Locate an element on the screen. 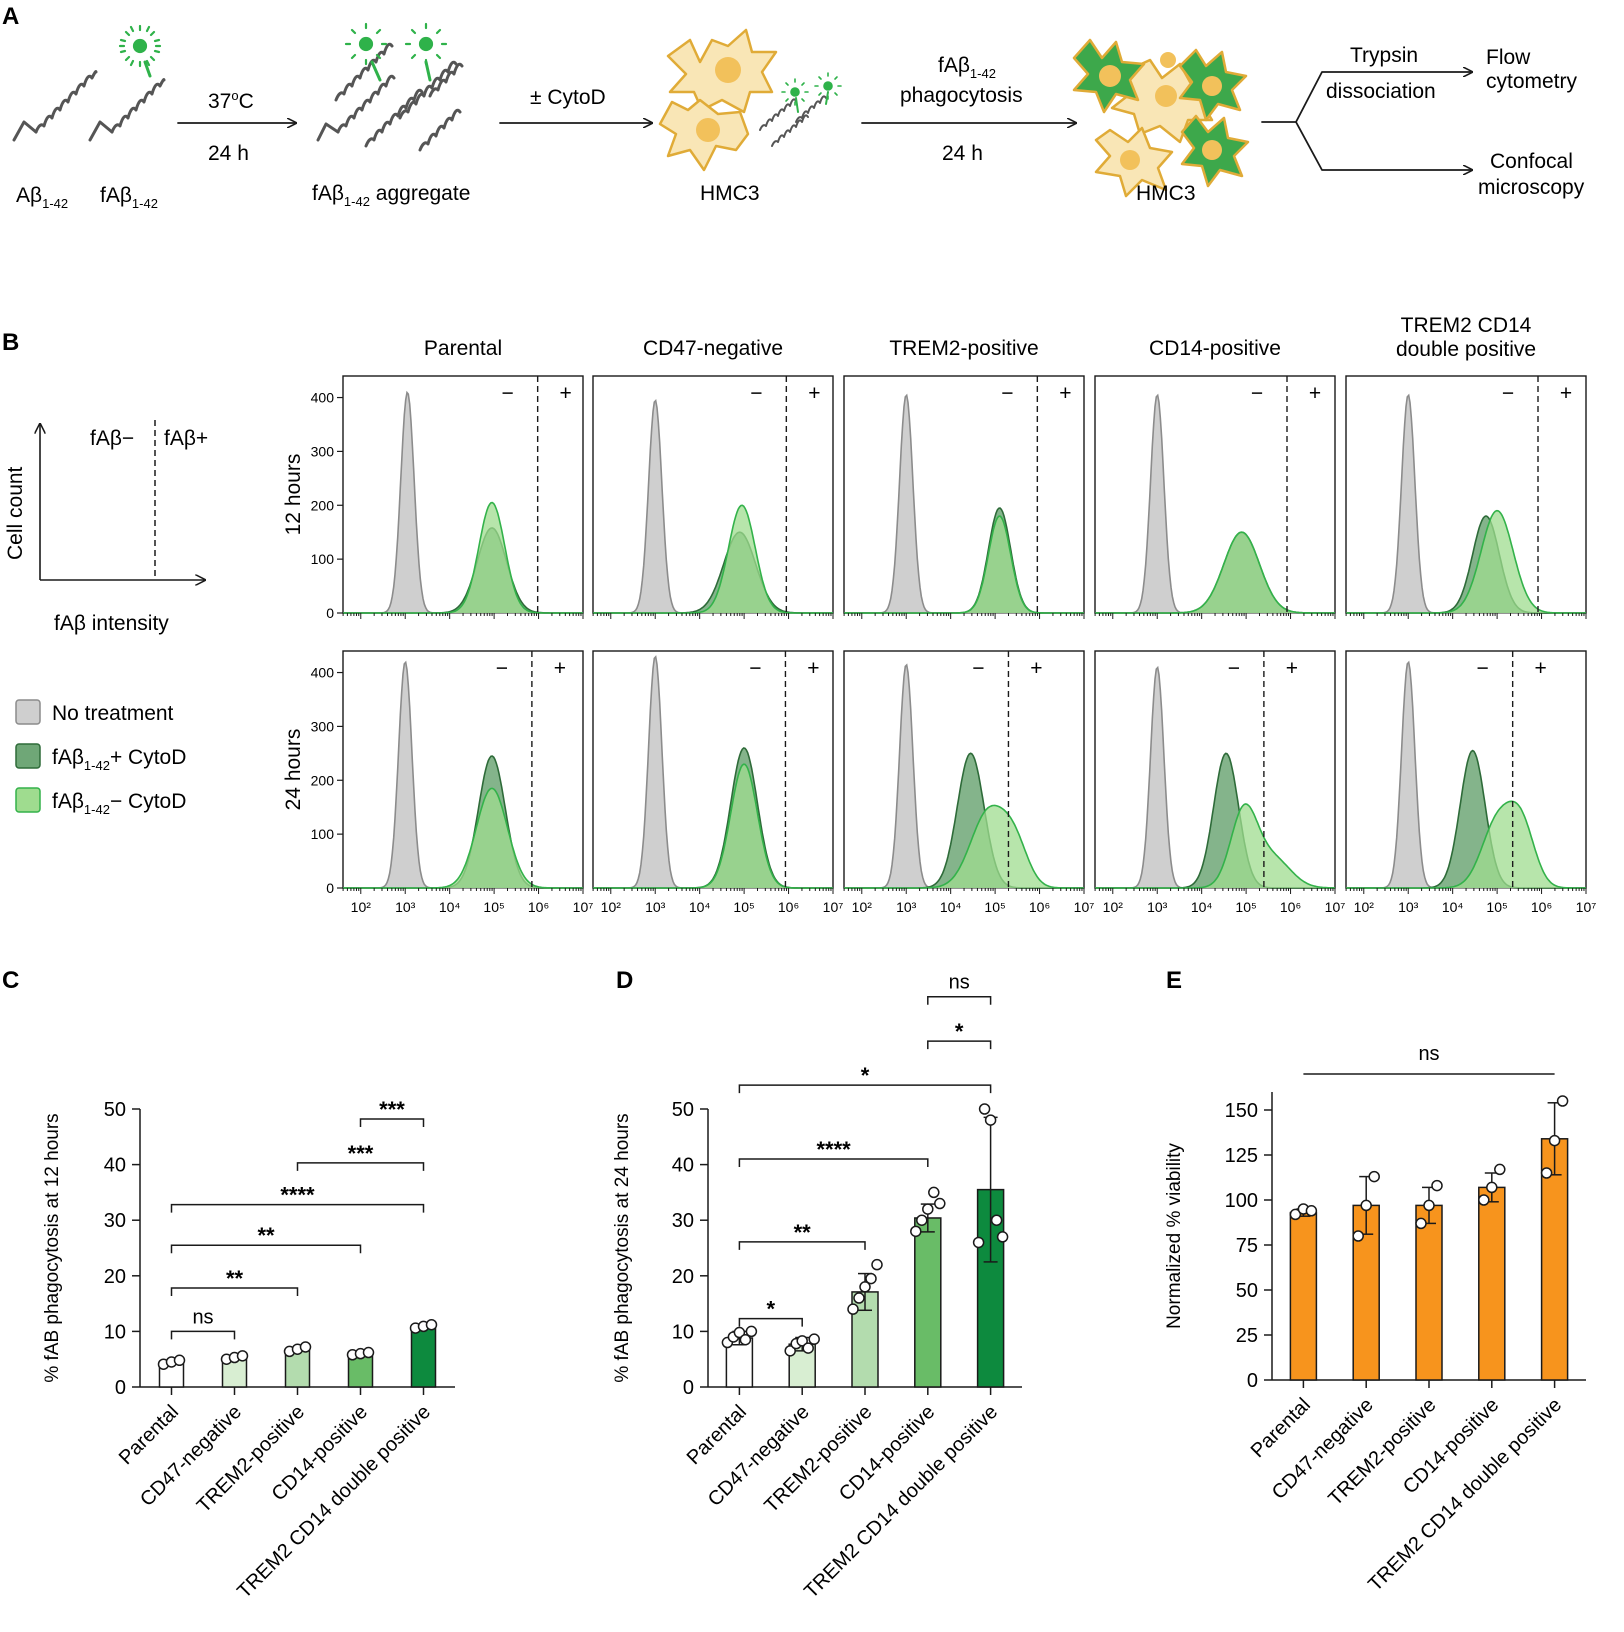 This screenshot has height=1632, width=1624. significance-label: *** is located at coordinates (392, 1109).